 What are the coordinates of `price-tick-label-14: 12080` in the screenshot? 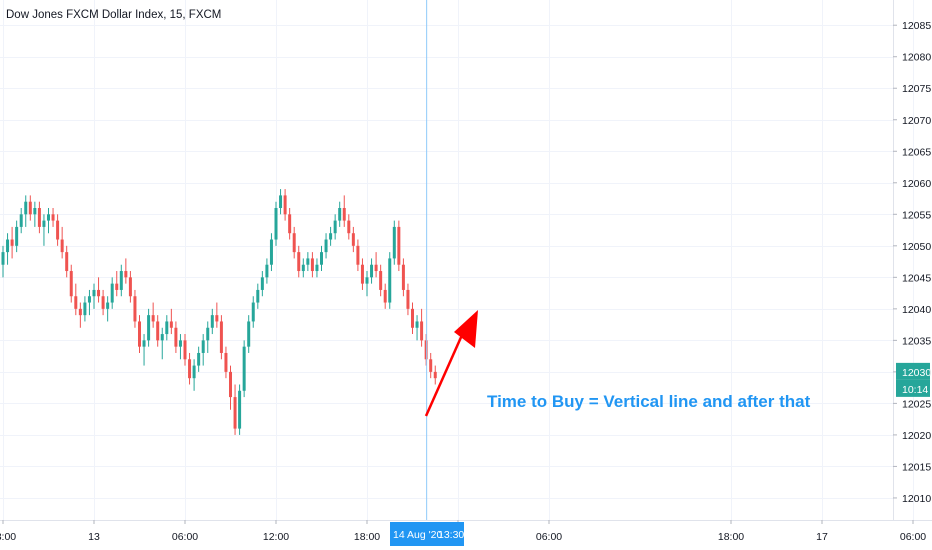 It's located at (916, 58).